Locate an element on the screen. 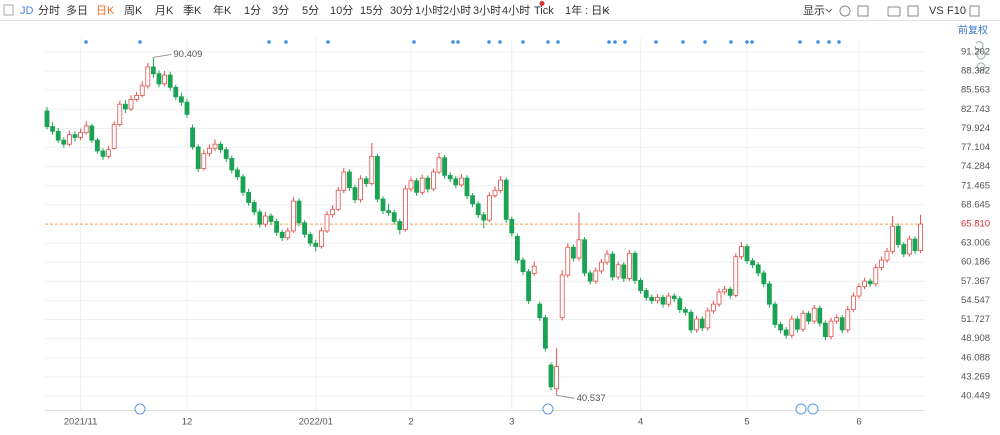  settings-icon is located at coordinates (845, 11).